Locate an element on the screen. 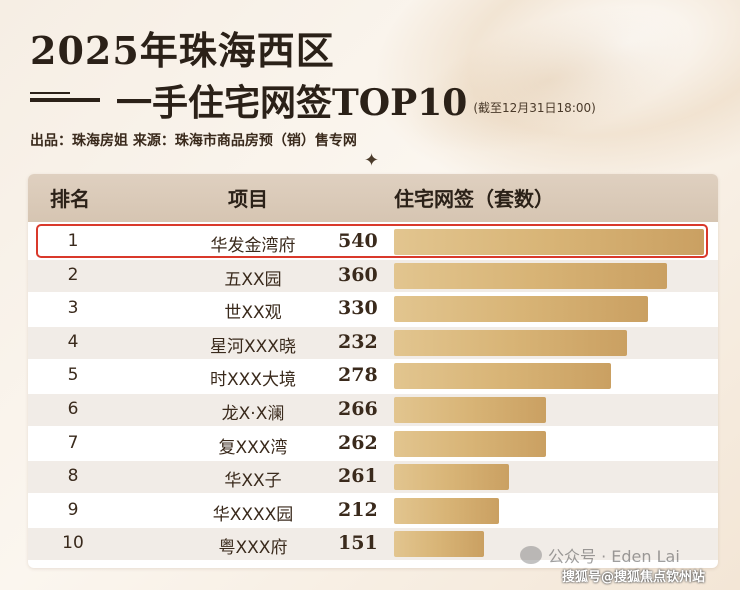  wechat-watermark: 公众号 · Eden Lai is located at coordinates (600, 555).